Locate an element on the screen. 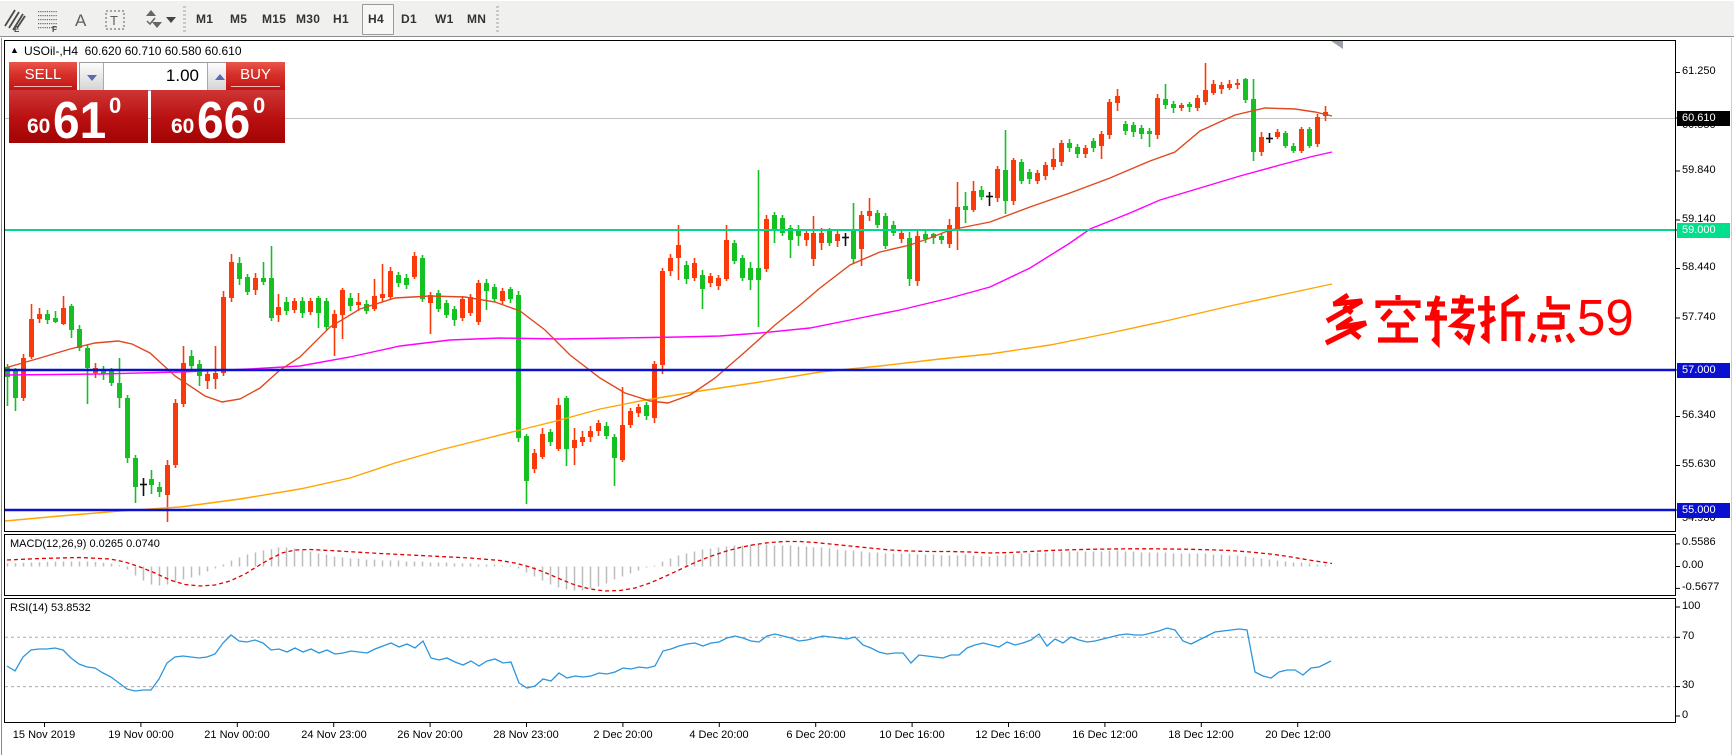 This screenshot has width=1734, height=755. svg-text: A is located at coordinates (81, 20).